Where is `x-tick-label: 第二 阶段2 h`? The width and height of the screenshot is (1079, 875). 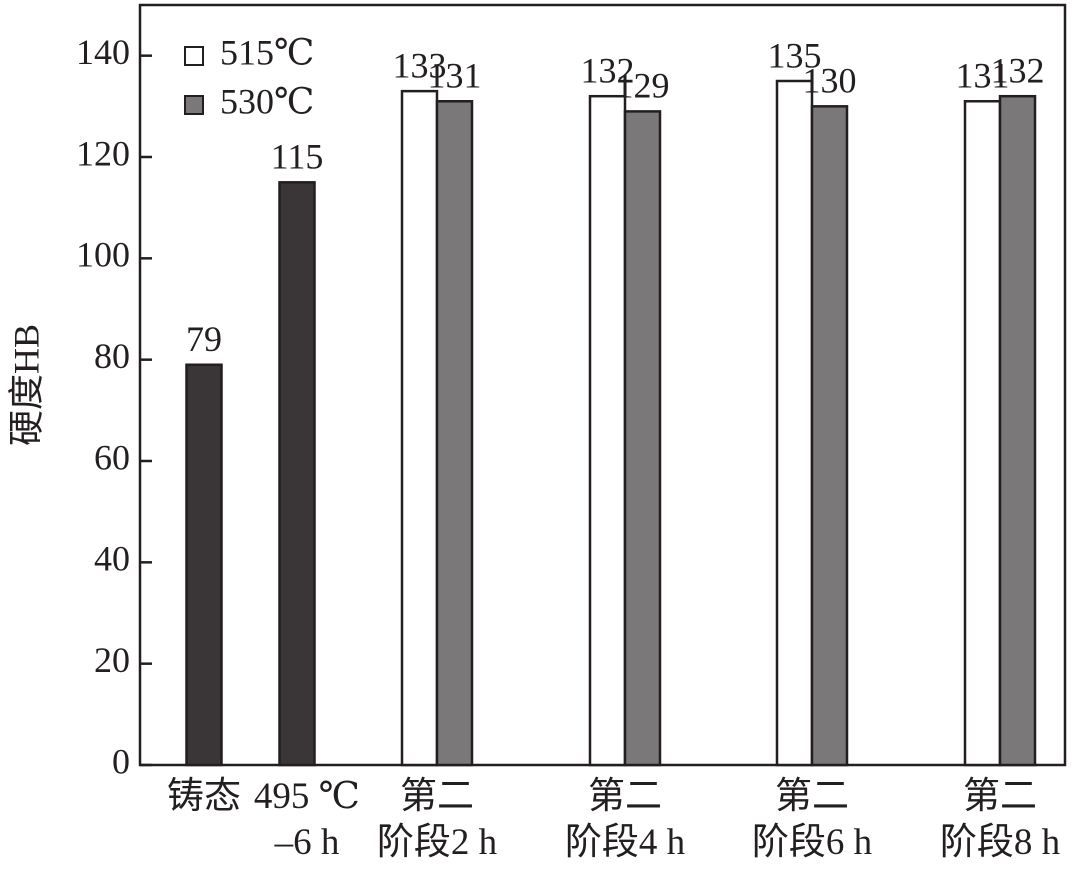 x-tick-label: 第二 阶段2 h is located at coordinates (437, 819).